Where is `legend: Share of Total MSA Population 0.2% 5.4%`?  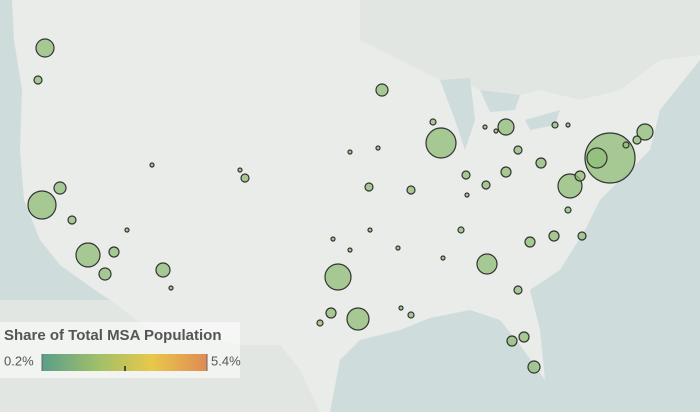
legend: Share of Total MSA Population 0.2% 5.4% is located at coordinates (120, 350).